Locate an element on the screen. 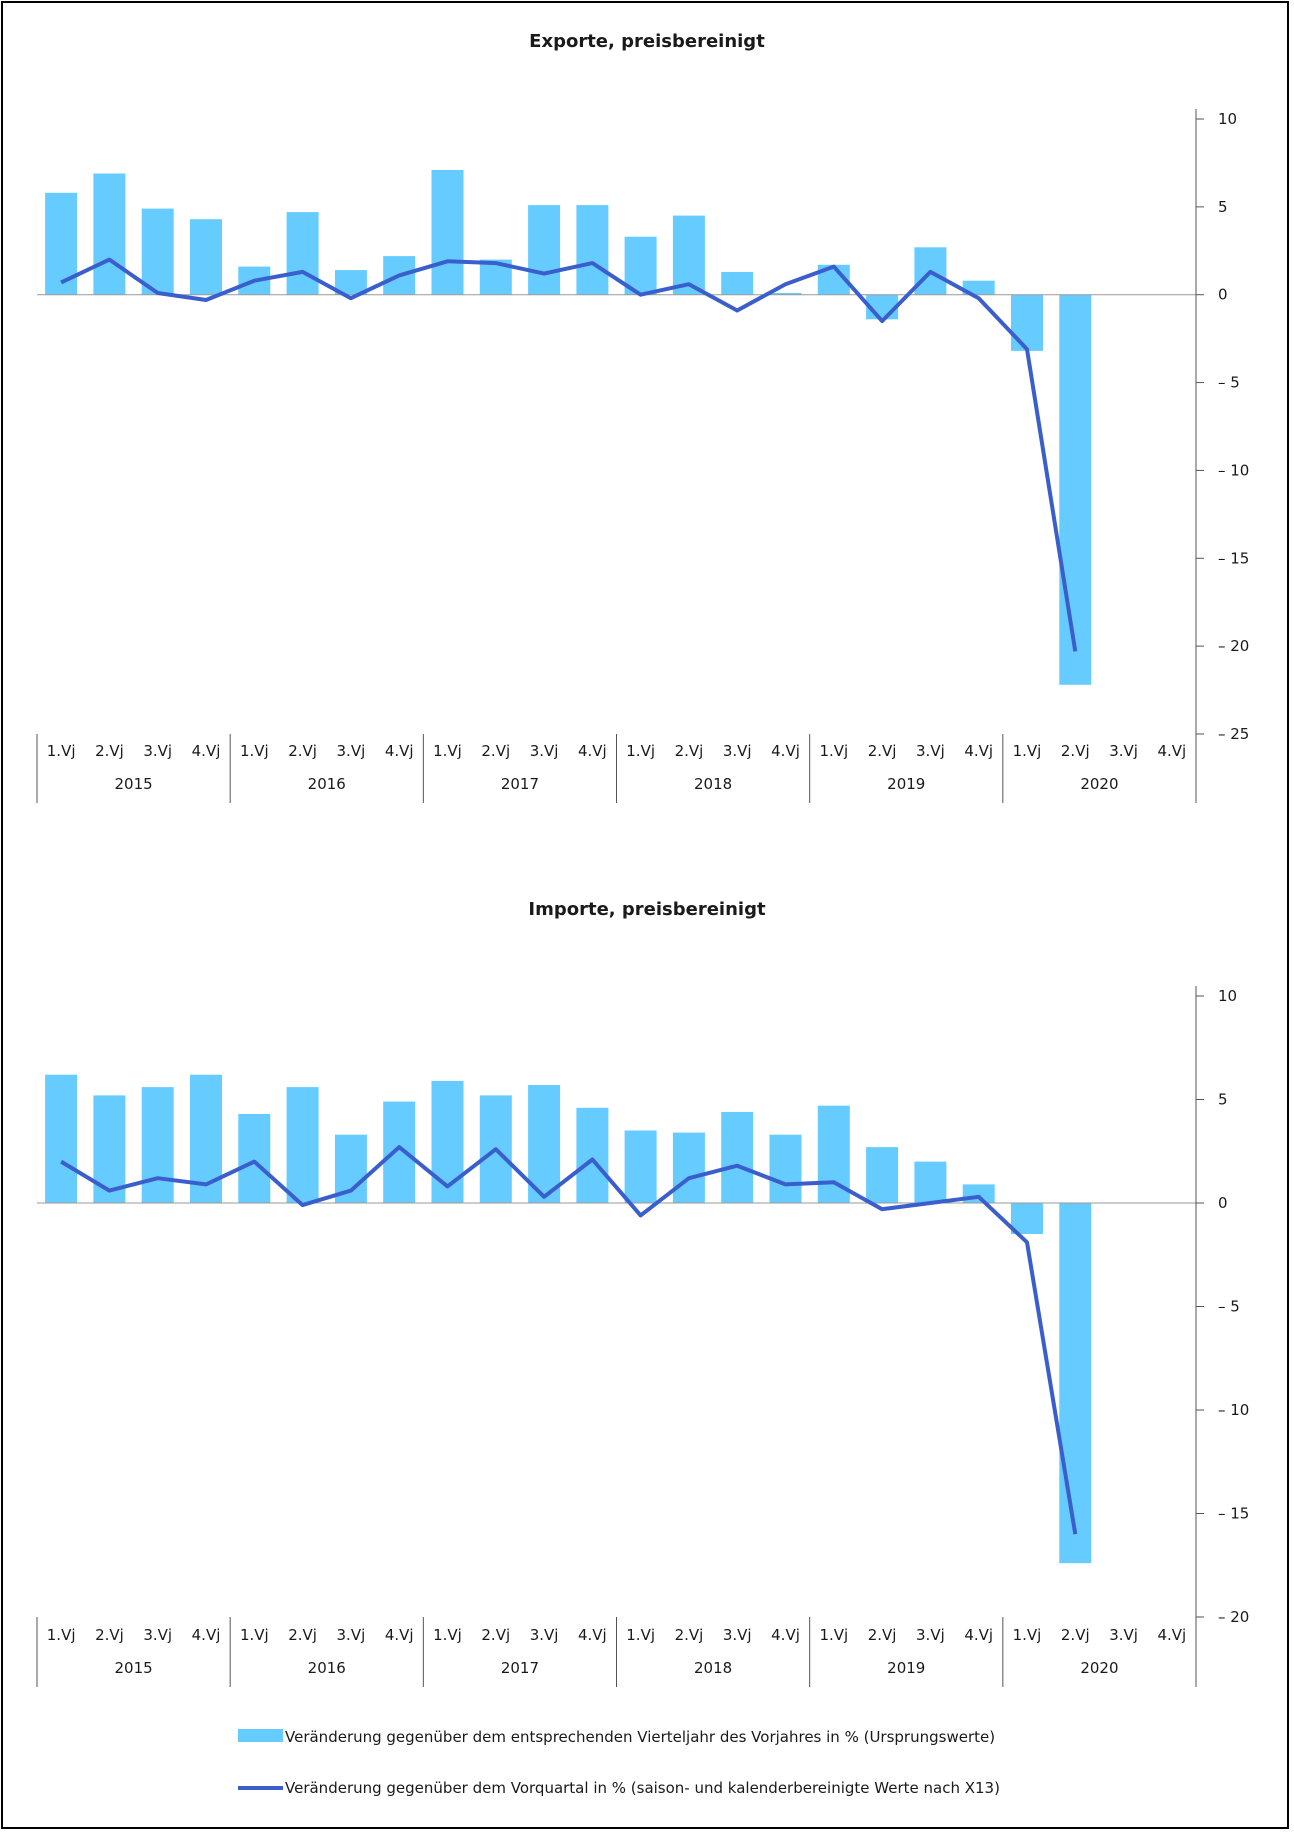 The image size is (1294, 1835). chart-title: Exporte, preisbereinigt is located at coordinates (647, 41).